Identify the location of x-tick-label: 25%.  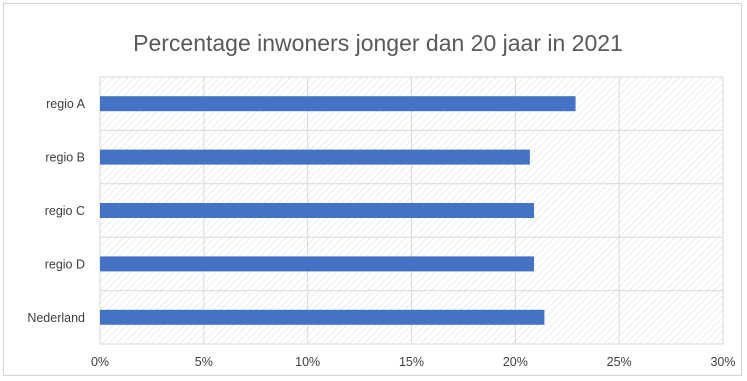
(619, 362).